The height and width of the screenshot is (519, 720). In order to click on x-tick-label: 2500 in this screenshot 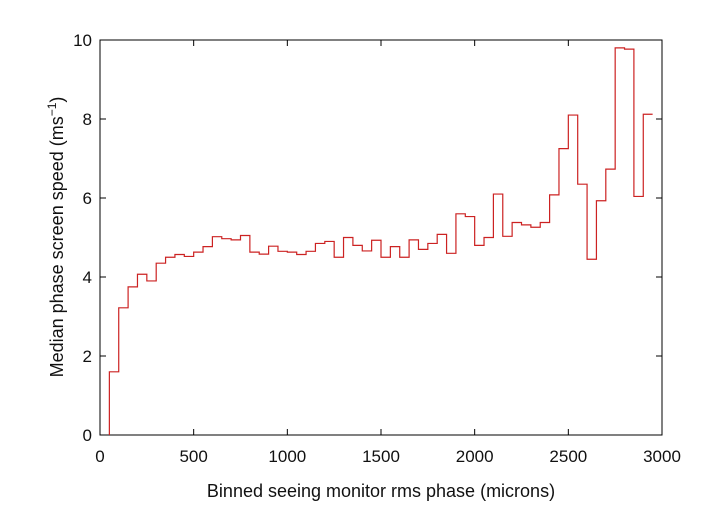, I will do `click(568, 456)`.